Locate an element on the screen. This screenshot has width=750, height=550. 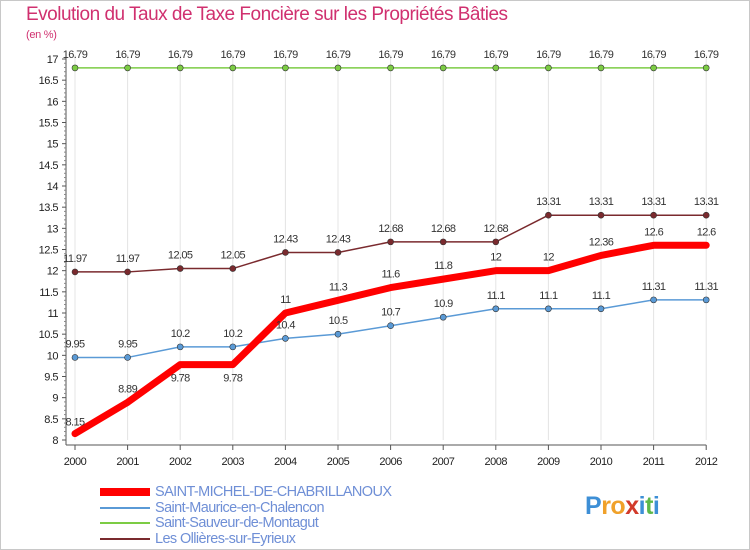
logo-letter: o is located at coordinates (618, 506).